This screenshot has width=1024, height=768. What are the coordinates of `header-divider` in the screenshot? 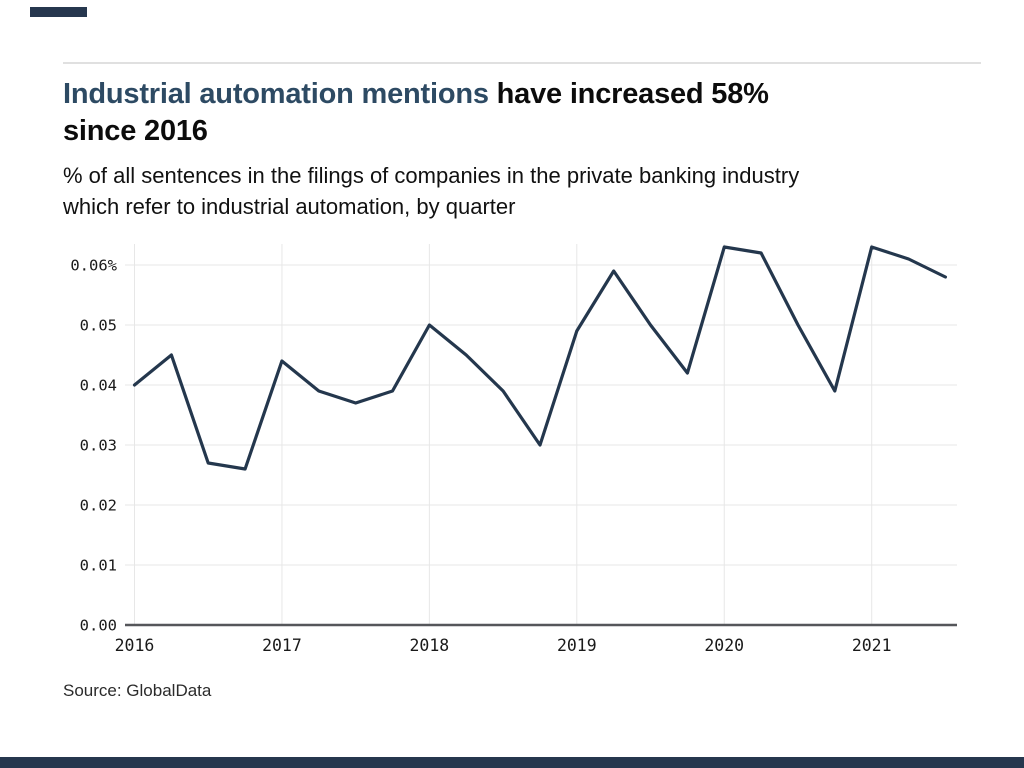 It's located at (522, 63).